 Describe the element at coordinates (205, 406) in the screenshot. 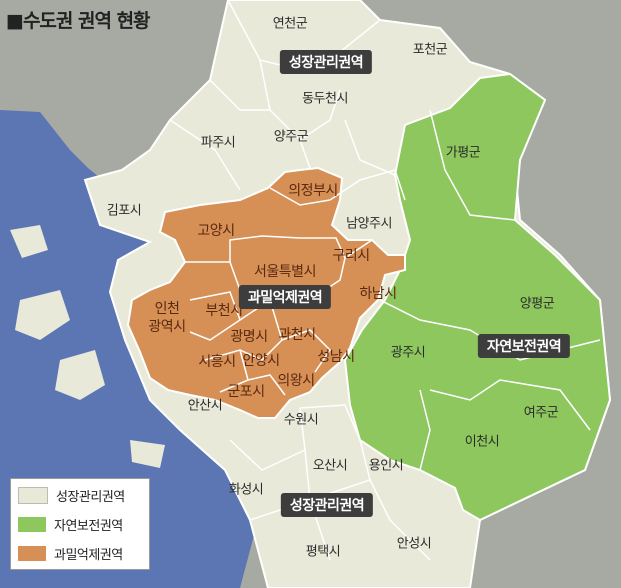

I see `place-label-ansan: 안산시` at that location.